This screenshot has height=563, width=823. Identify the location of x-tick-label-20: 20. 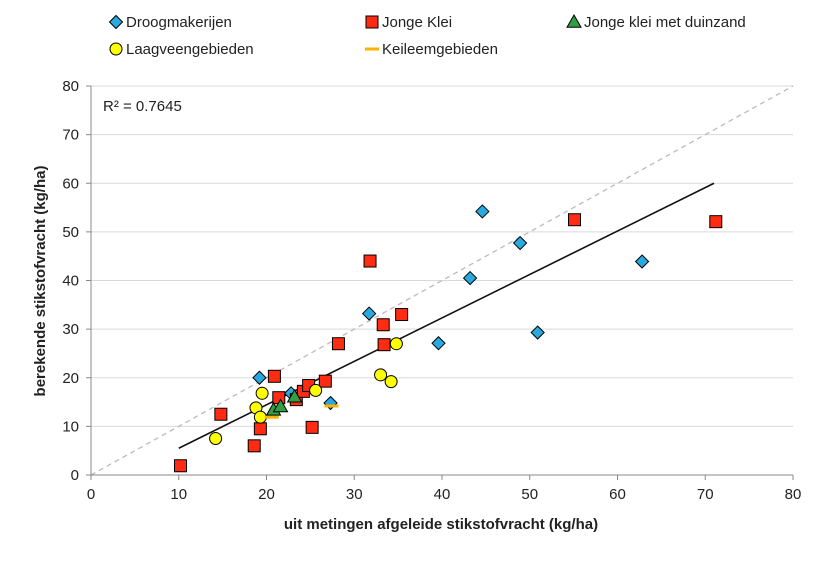
(266, 494).